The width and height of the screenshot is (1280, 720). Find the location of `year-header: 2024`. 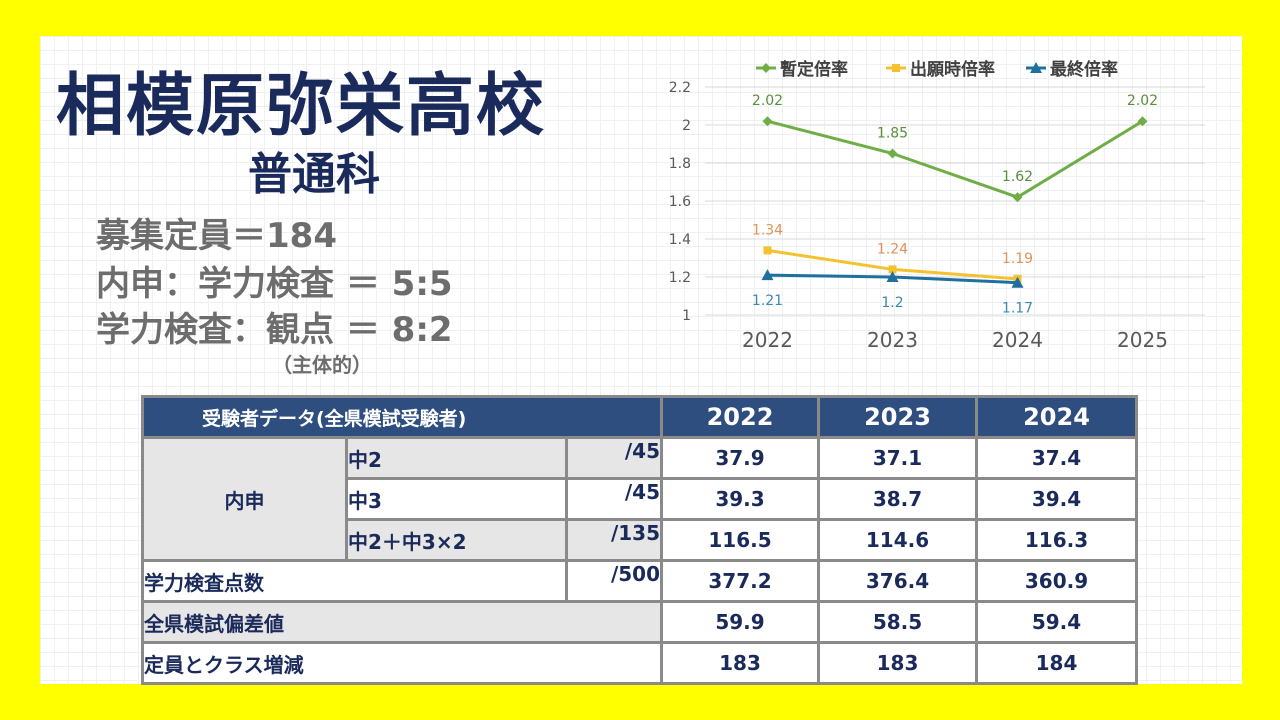

year-header: 2024 is located at coordinates (1057, 417).